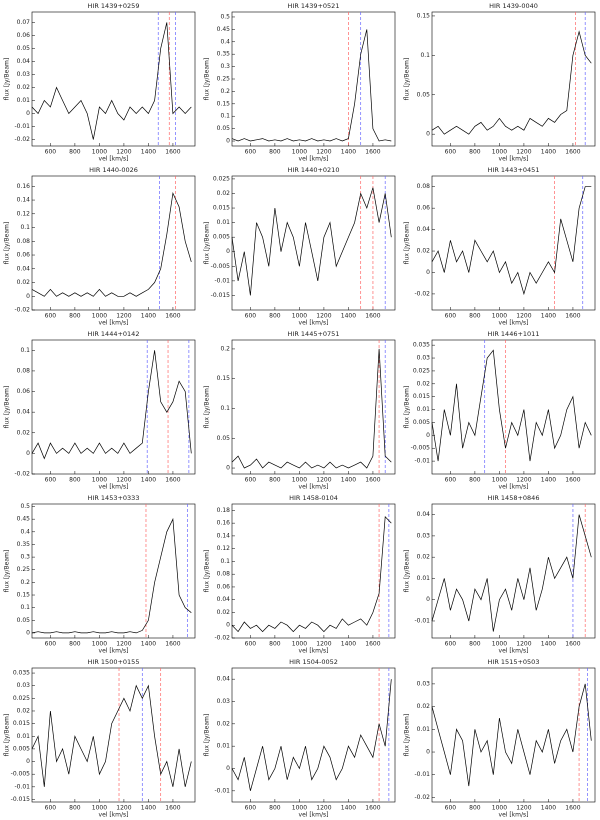 The height and width of the screenshot is (820, 600). I want to click on y-tick-label: 0.005, so click(21, 748).